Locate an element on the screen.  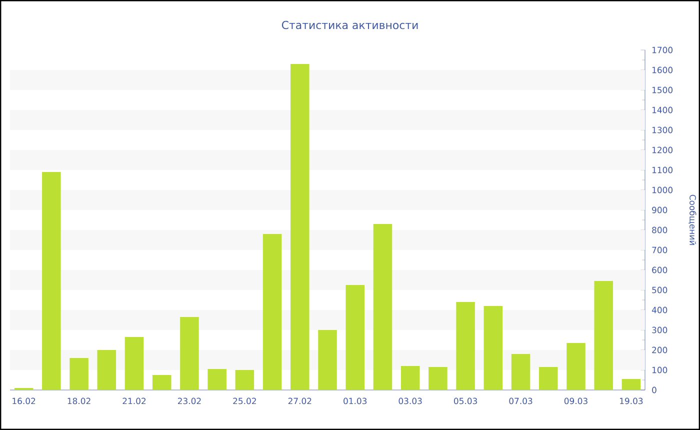
x-tick-label: 23.02 is located at coordinates (189, 401).